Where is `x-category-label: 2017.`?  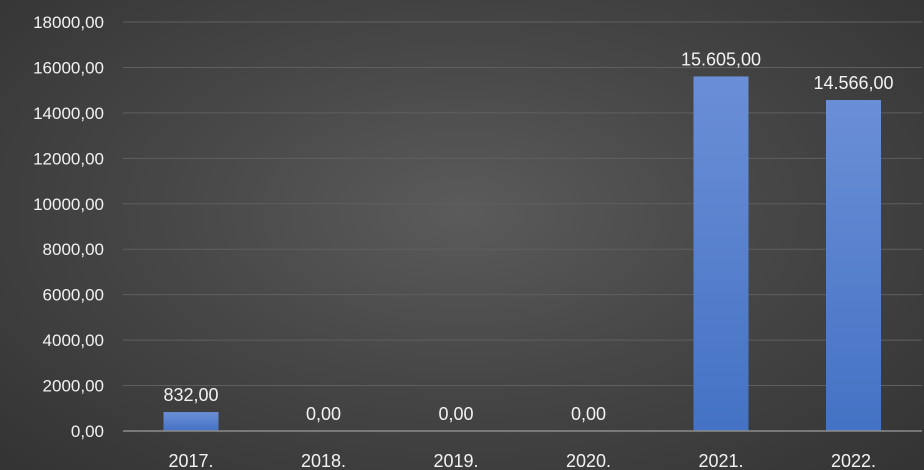 x-category-label: 2017. is located at coordinates (190, 460).